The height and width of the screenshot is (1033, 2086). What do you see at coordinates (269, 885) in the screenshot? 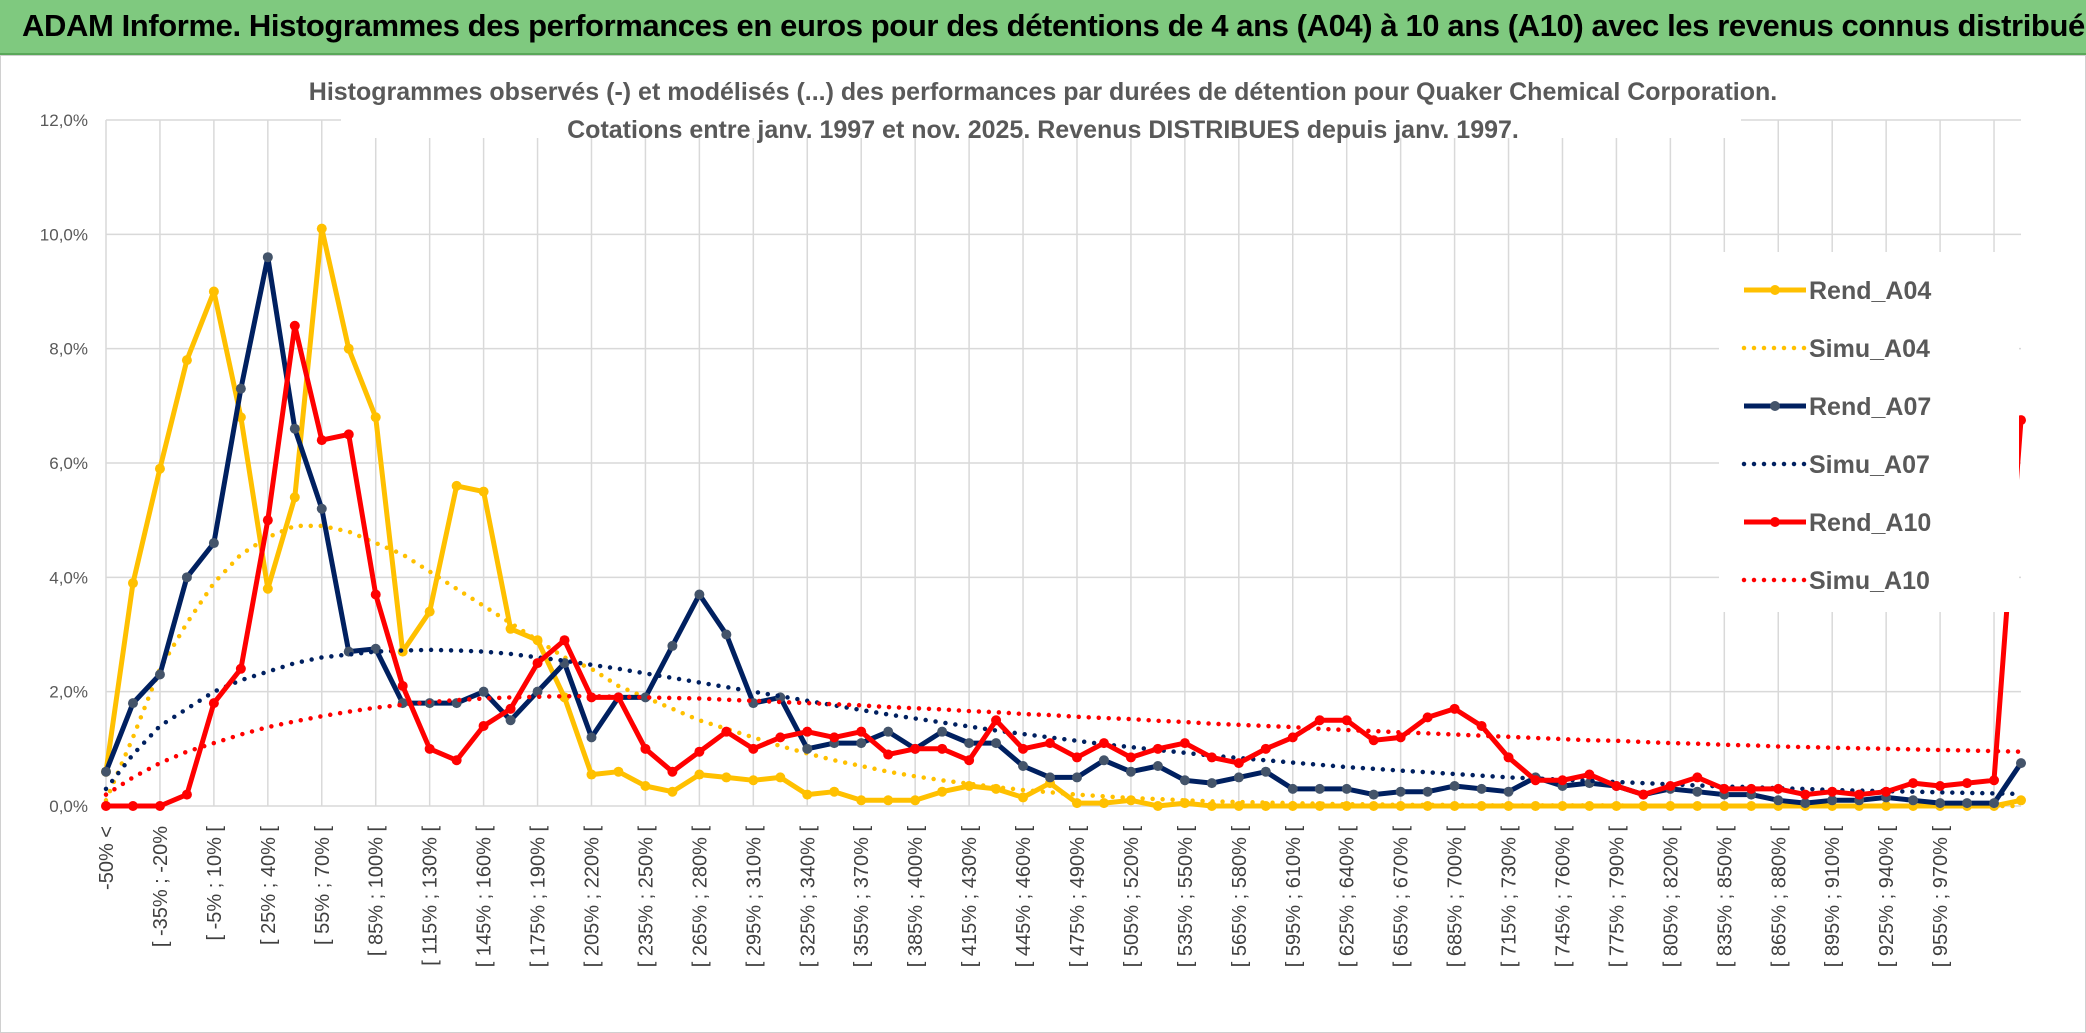
I see `x-tick-label: [ 25% ; 40% [` at bounding box center [269, 885].